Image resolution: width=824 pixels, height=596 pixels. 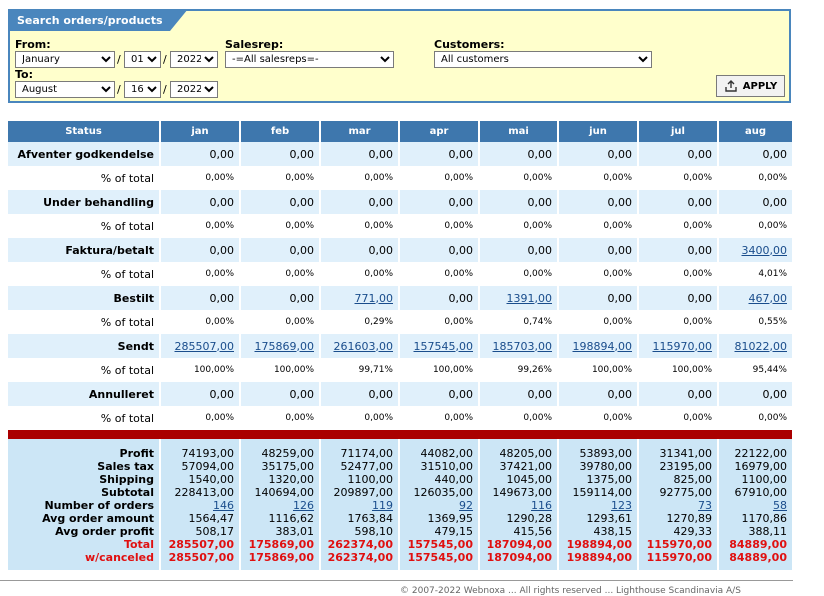 What do you see at coordinates (284, 346) in the screenshot?
I see `value-link: 175869,00` at bounding box center [284, 346].